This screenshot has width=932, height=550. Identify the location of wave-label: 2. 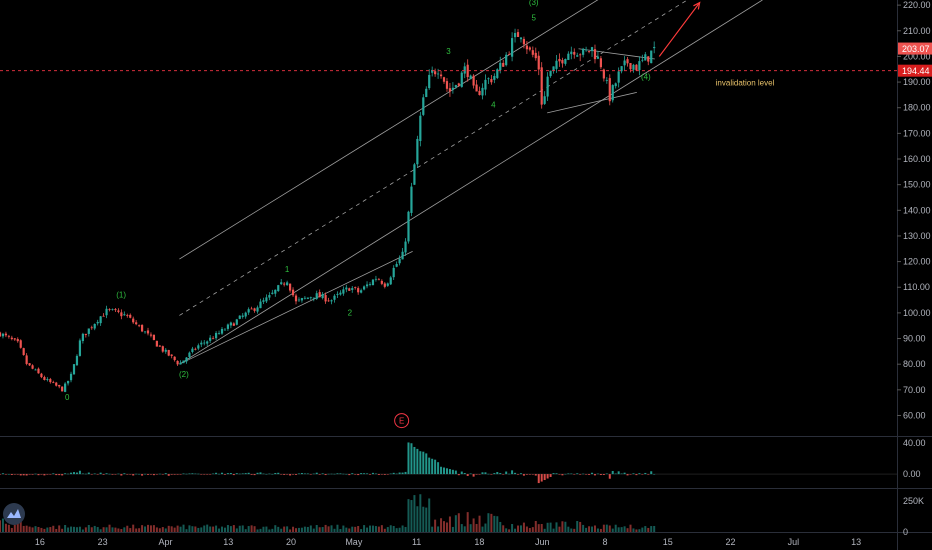
(350, 312).